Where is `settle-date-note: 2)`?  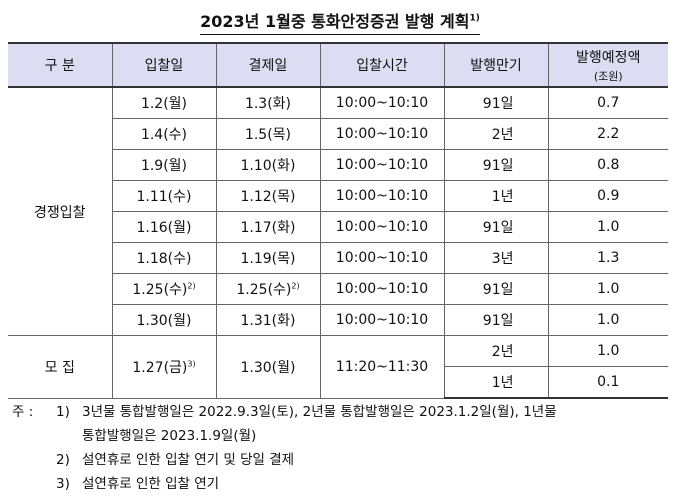
settle-date-note: 2) is located at coordinates (295, 286).